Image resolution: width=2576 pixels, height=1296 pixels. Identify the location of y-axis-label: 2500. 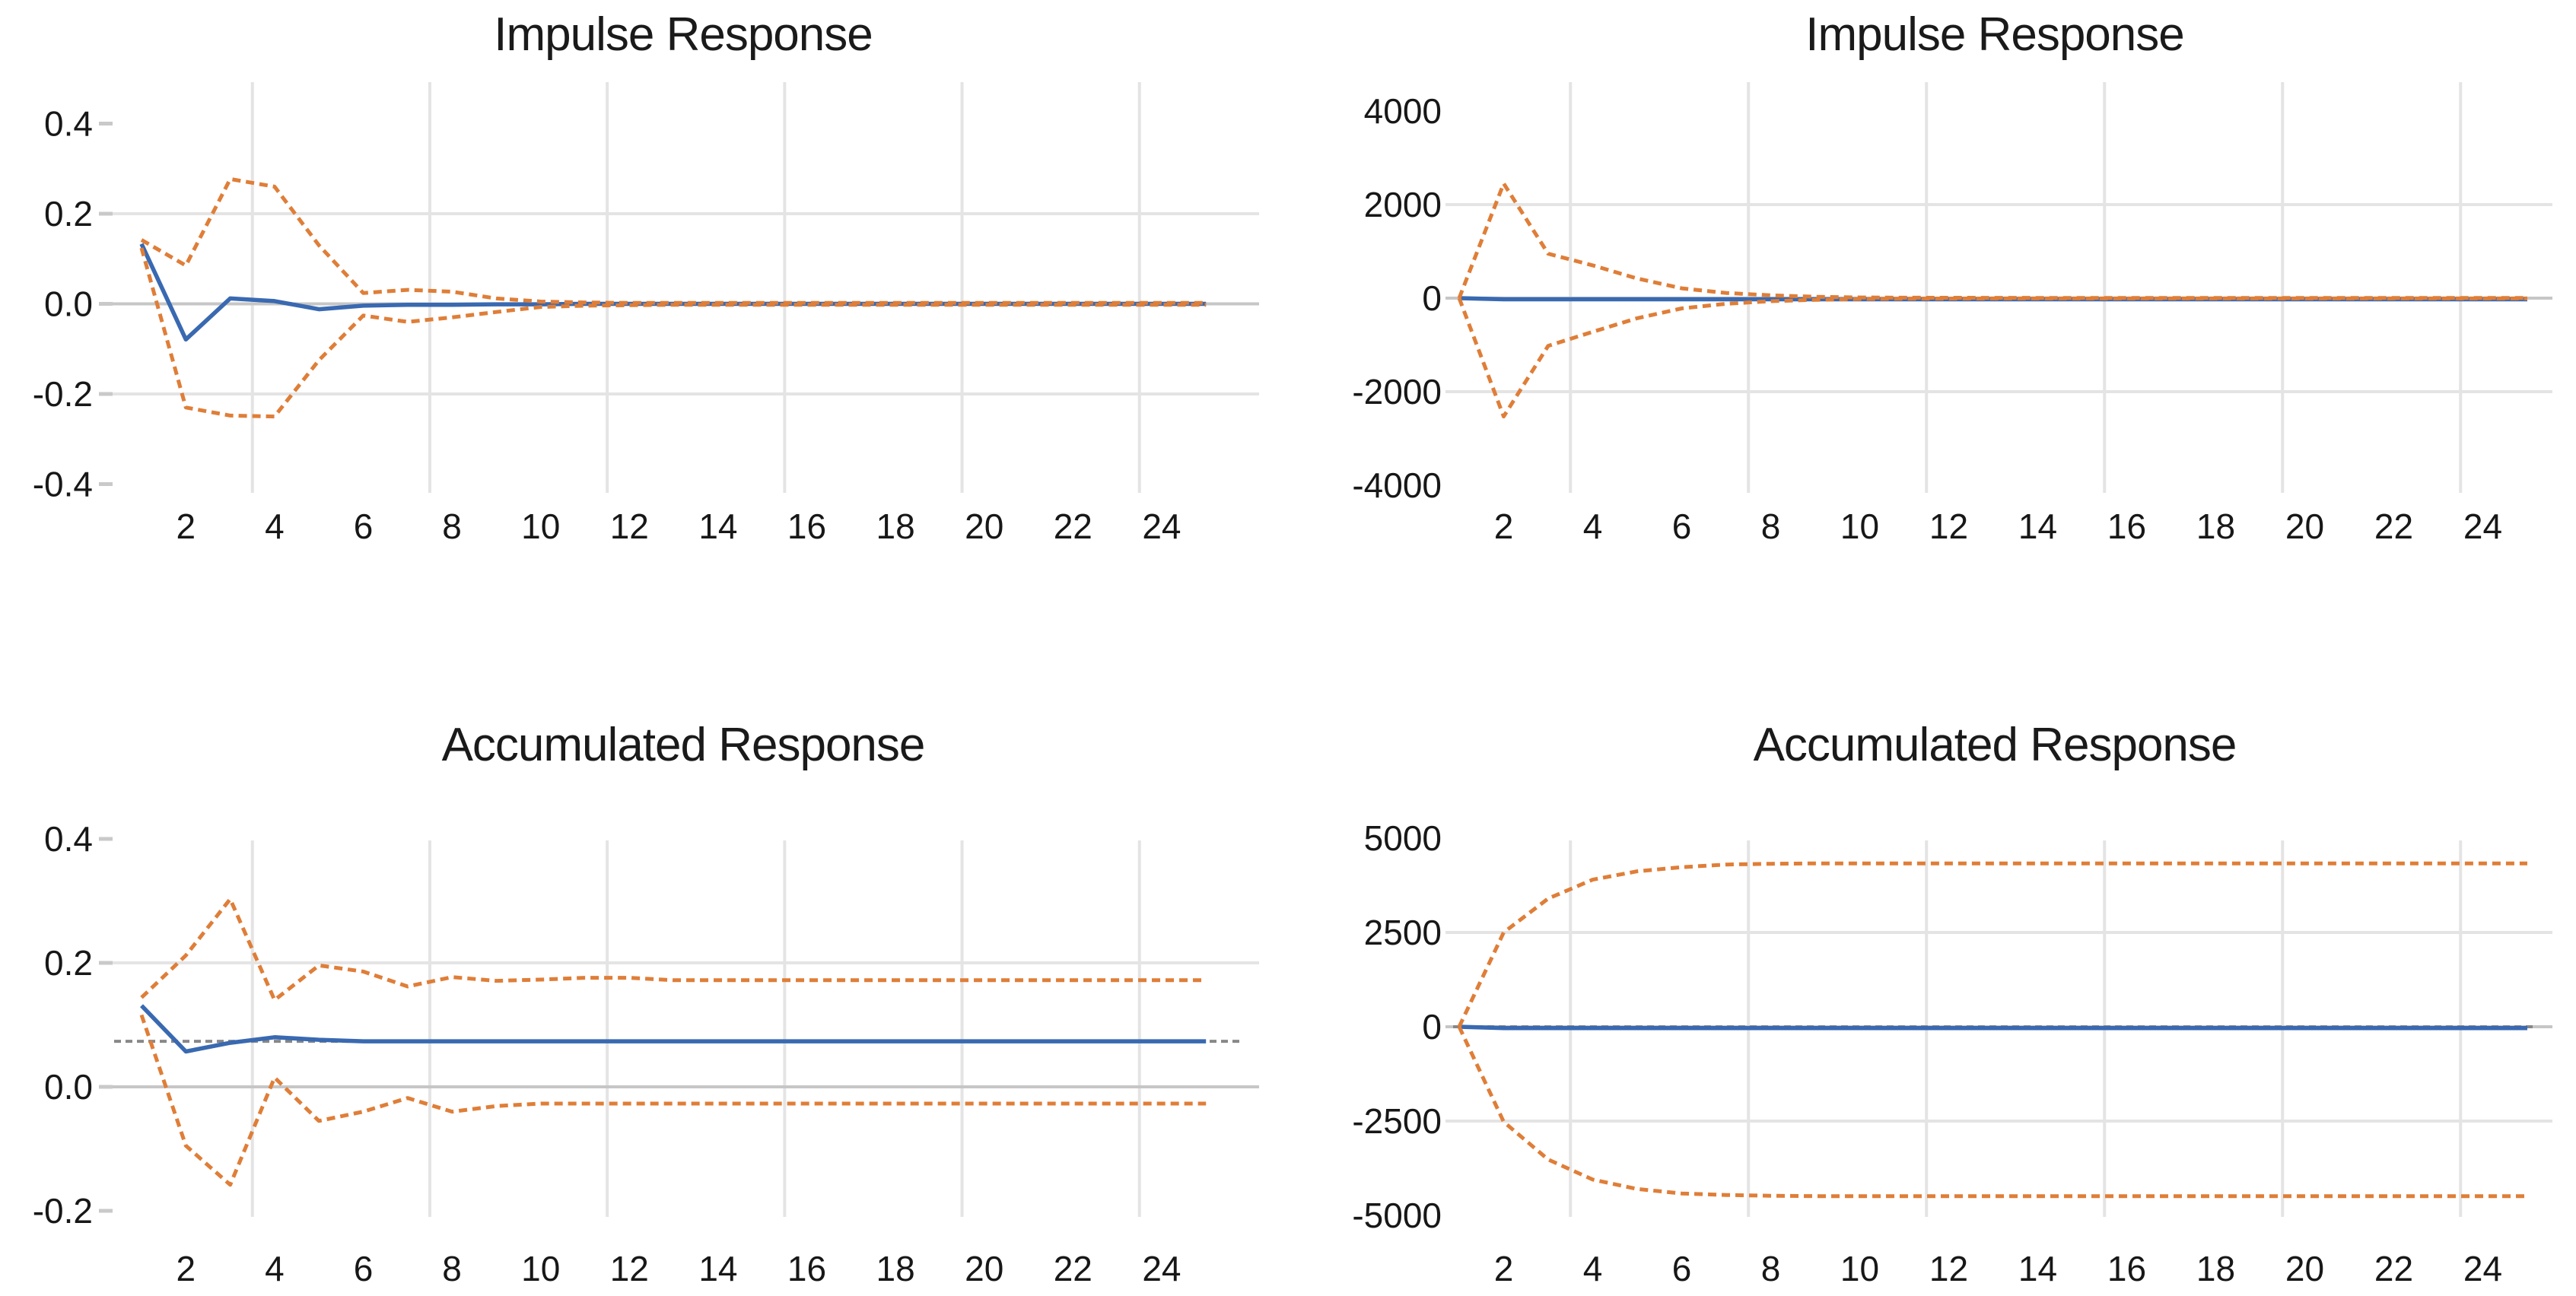
(1403, 932).